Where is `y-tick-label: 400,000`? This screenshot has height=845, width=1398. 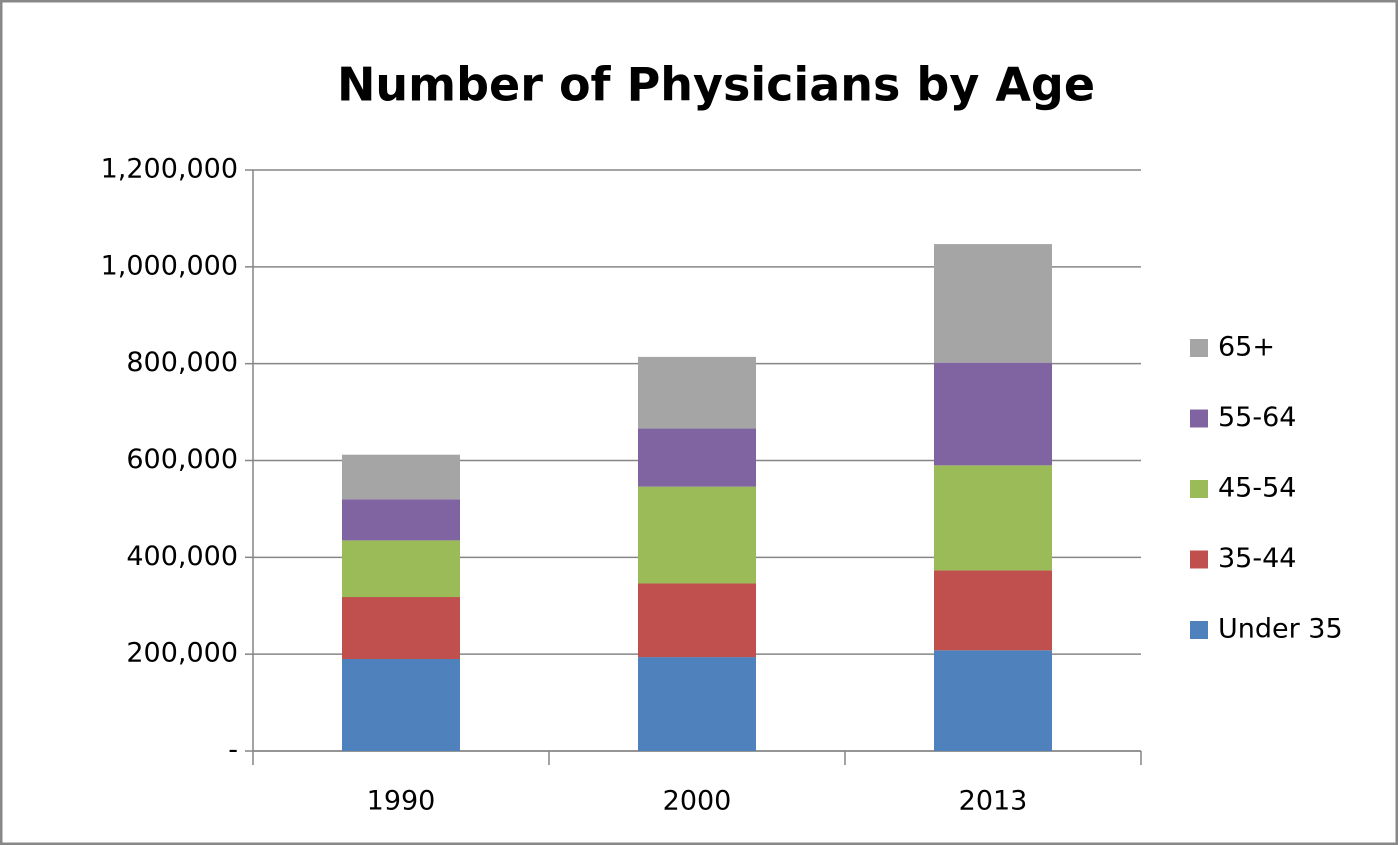
y-tick-label: 400,000 is located at coordinates (182, 556).